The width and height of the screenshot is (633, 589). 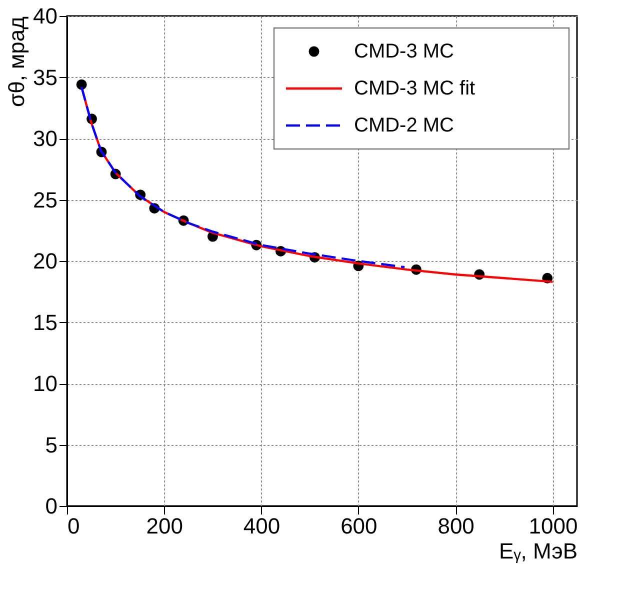 What do you see at coordinates (404, 51) in the screenshot?
I see `legend-label: CMD-3 MC` at bounding box center [404, 51].